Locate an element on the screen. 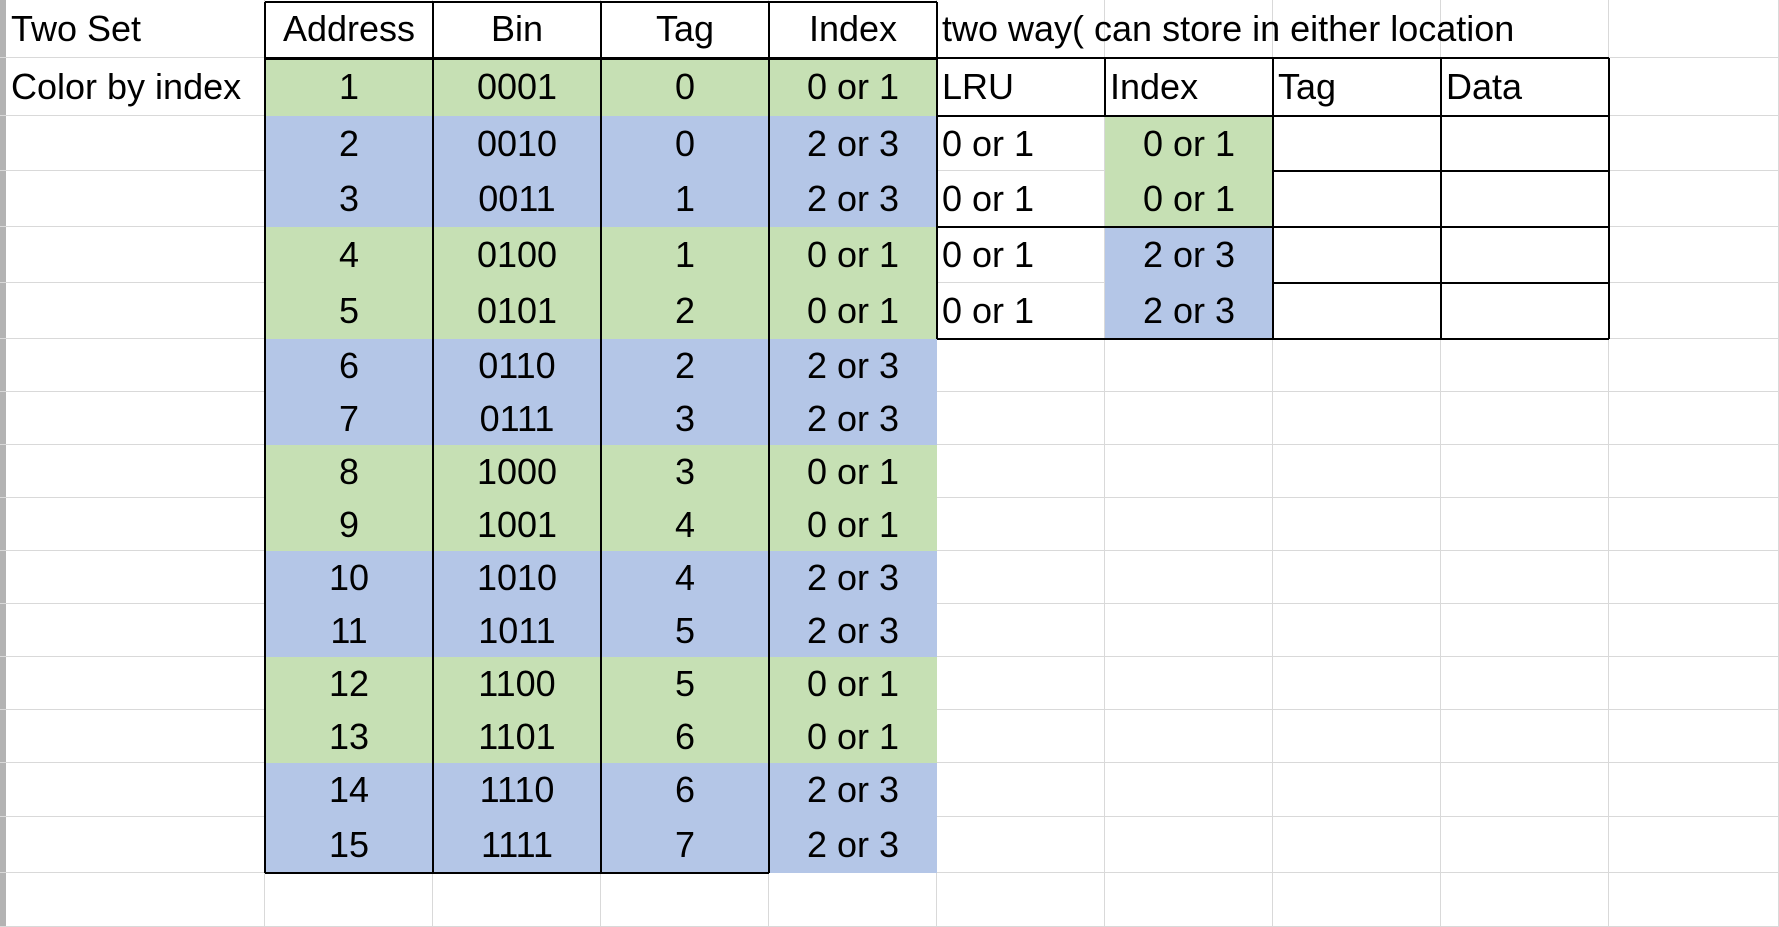 The width and height of the screenshot is (1779, 927). cache-header-data: Data is located at coordinates (1484, 86).